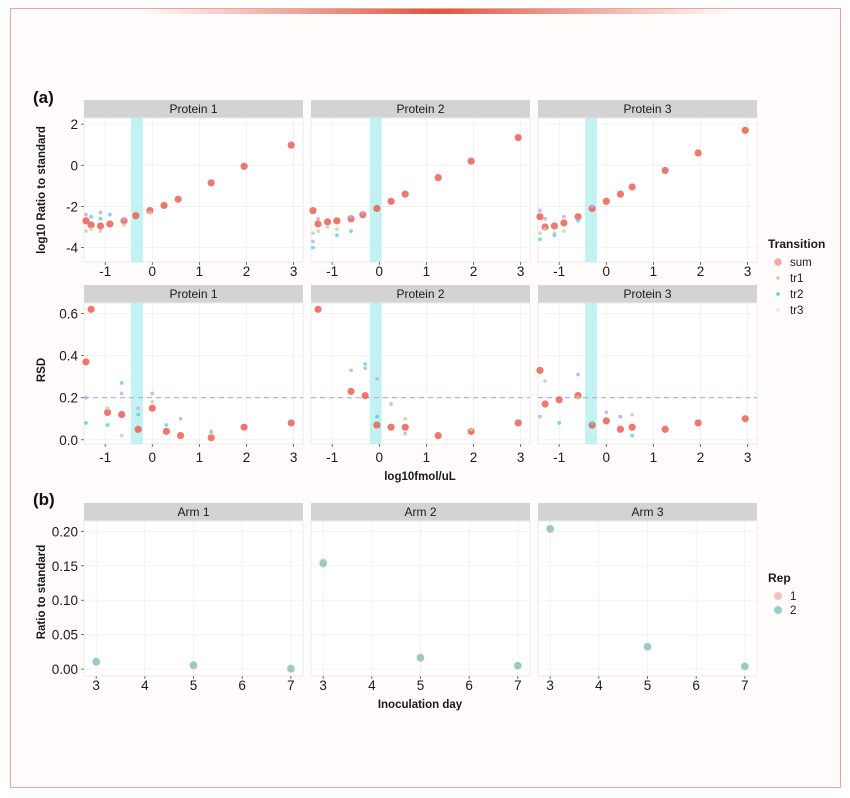 The width and height of the screenshot is (850, 798). Describe the element at coordinates (420, 189) in the screenshot. I see `facet-panel: Protein 2 -1 0 1 2 3` at that location.